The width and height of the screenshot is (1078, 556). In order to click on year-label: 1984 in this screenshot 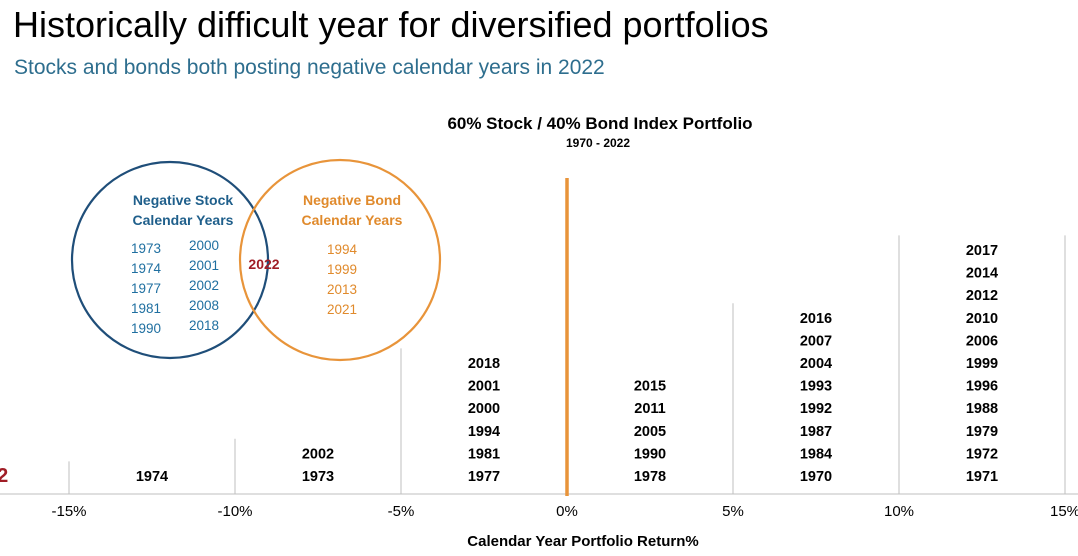, I will do `click(816, 454)`.